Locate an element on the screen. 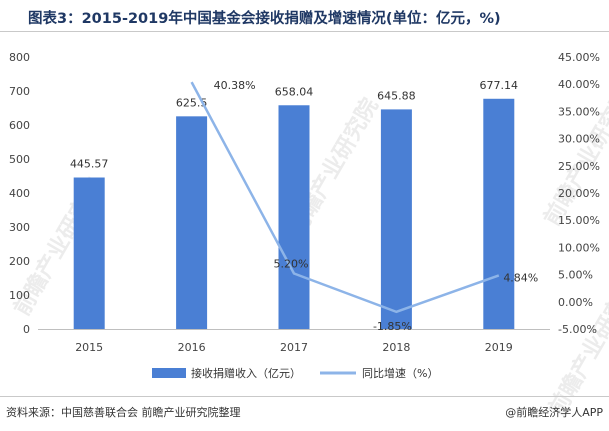  y-left-tick-label: 600 is located at coordinates (19, 125).